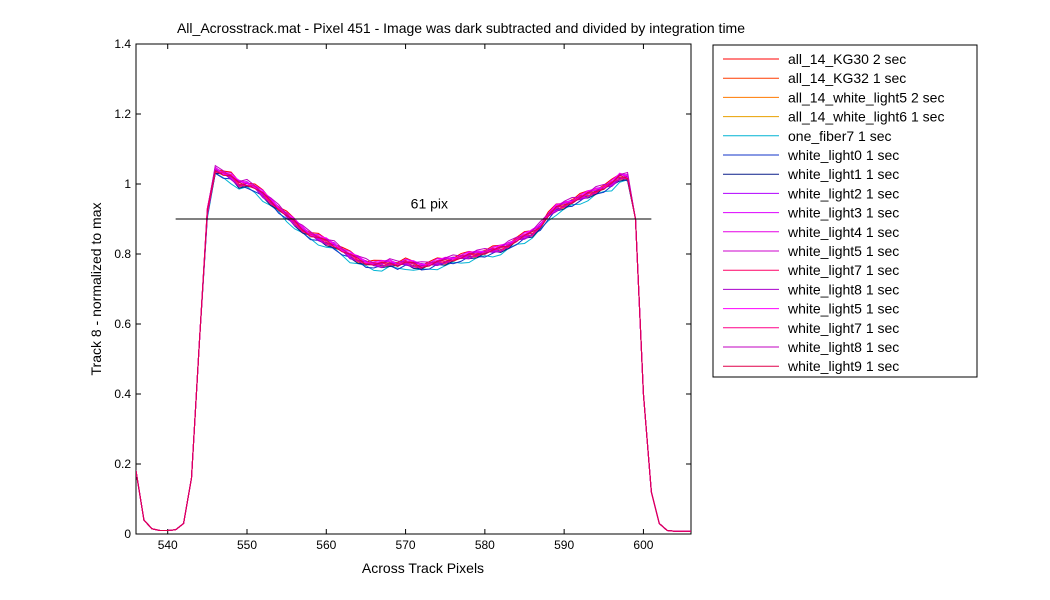 This screenshot has width=1050, height=600. What do you see at coordinates (843, 232) in the screenshot?
I see `legend-entry: white_light4 1 sec` at bounding box center [843, 232].